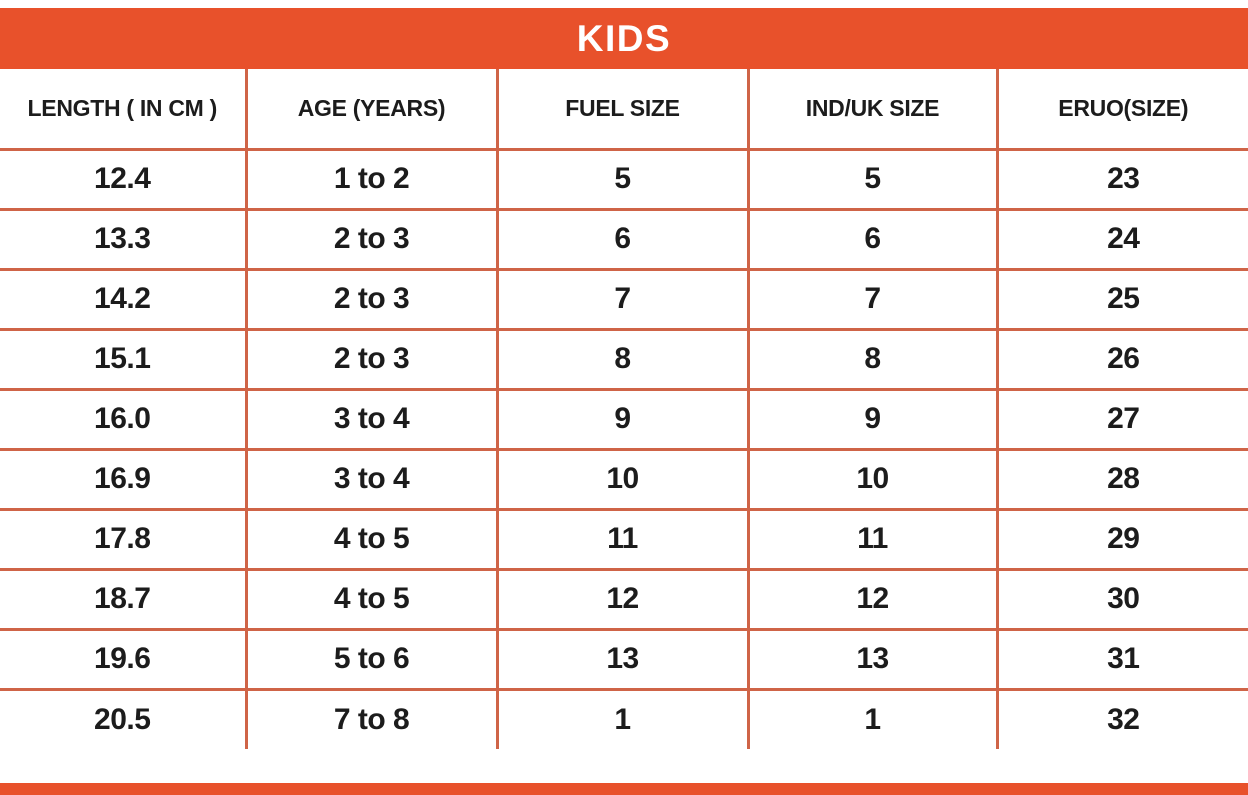 This screenshot has height=795, width=1248. Describe the element at coordinates (370, 660) in the screenshot. I see `table-cell: 5 to 6` at that location.